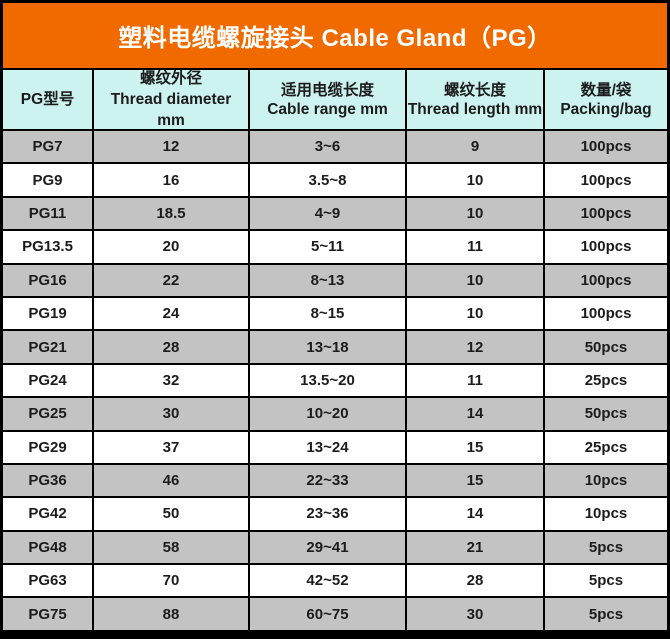  What do you see at coordinates (47, 581) in the screenshot?
I see `cell-model: PG63` at bounding box center [47, 581].